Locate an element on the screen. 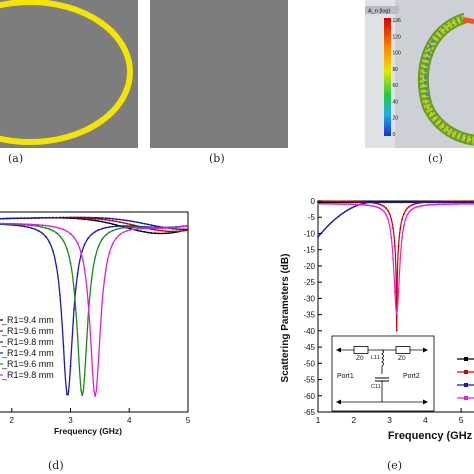 The height and width of the screenshot is (474, 474). chart-e-ytick: -50 is located at coordinates (309, 363).